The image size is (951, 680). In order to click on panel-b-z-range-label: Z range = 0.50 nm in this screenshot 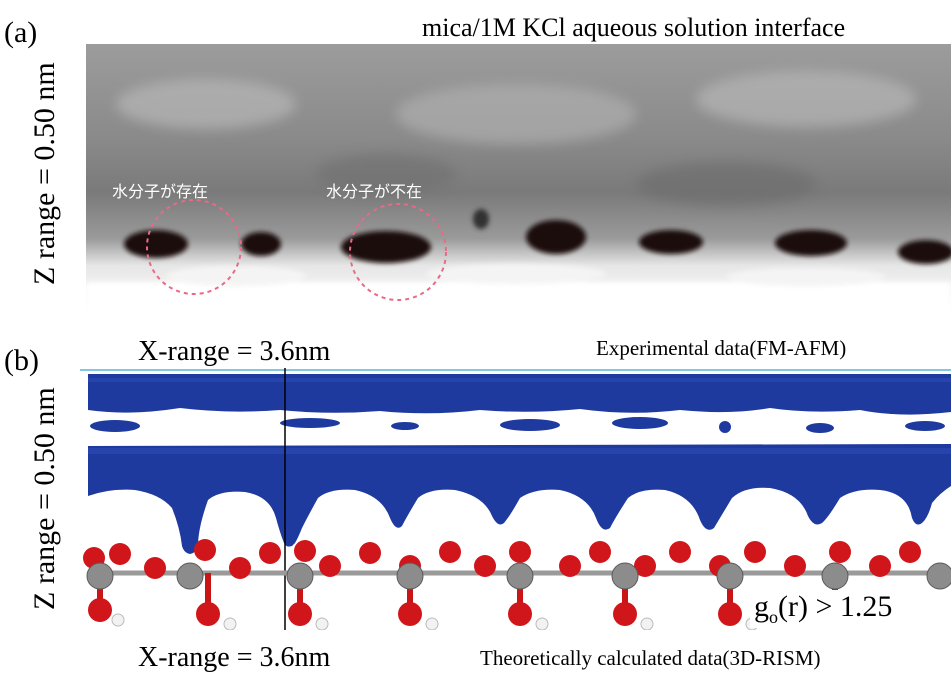, I will do `click(44, 498)`.